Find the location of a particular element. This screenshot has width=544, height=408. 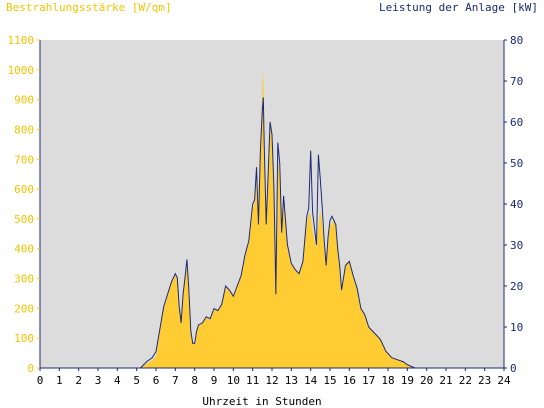

x-tick-label: 1 is located at coordinates (59, 380).